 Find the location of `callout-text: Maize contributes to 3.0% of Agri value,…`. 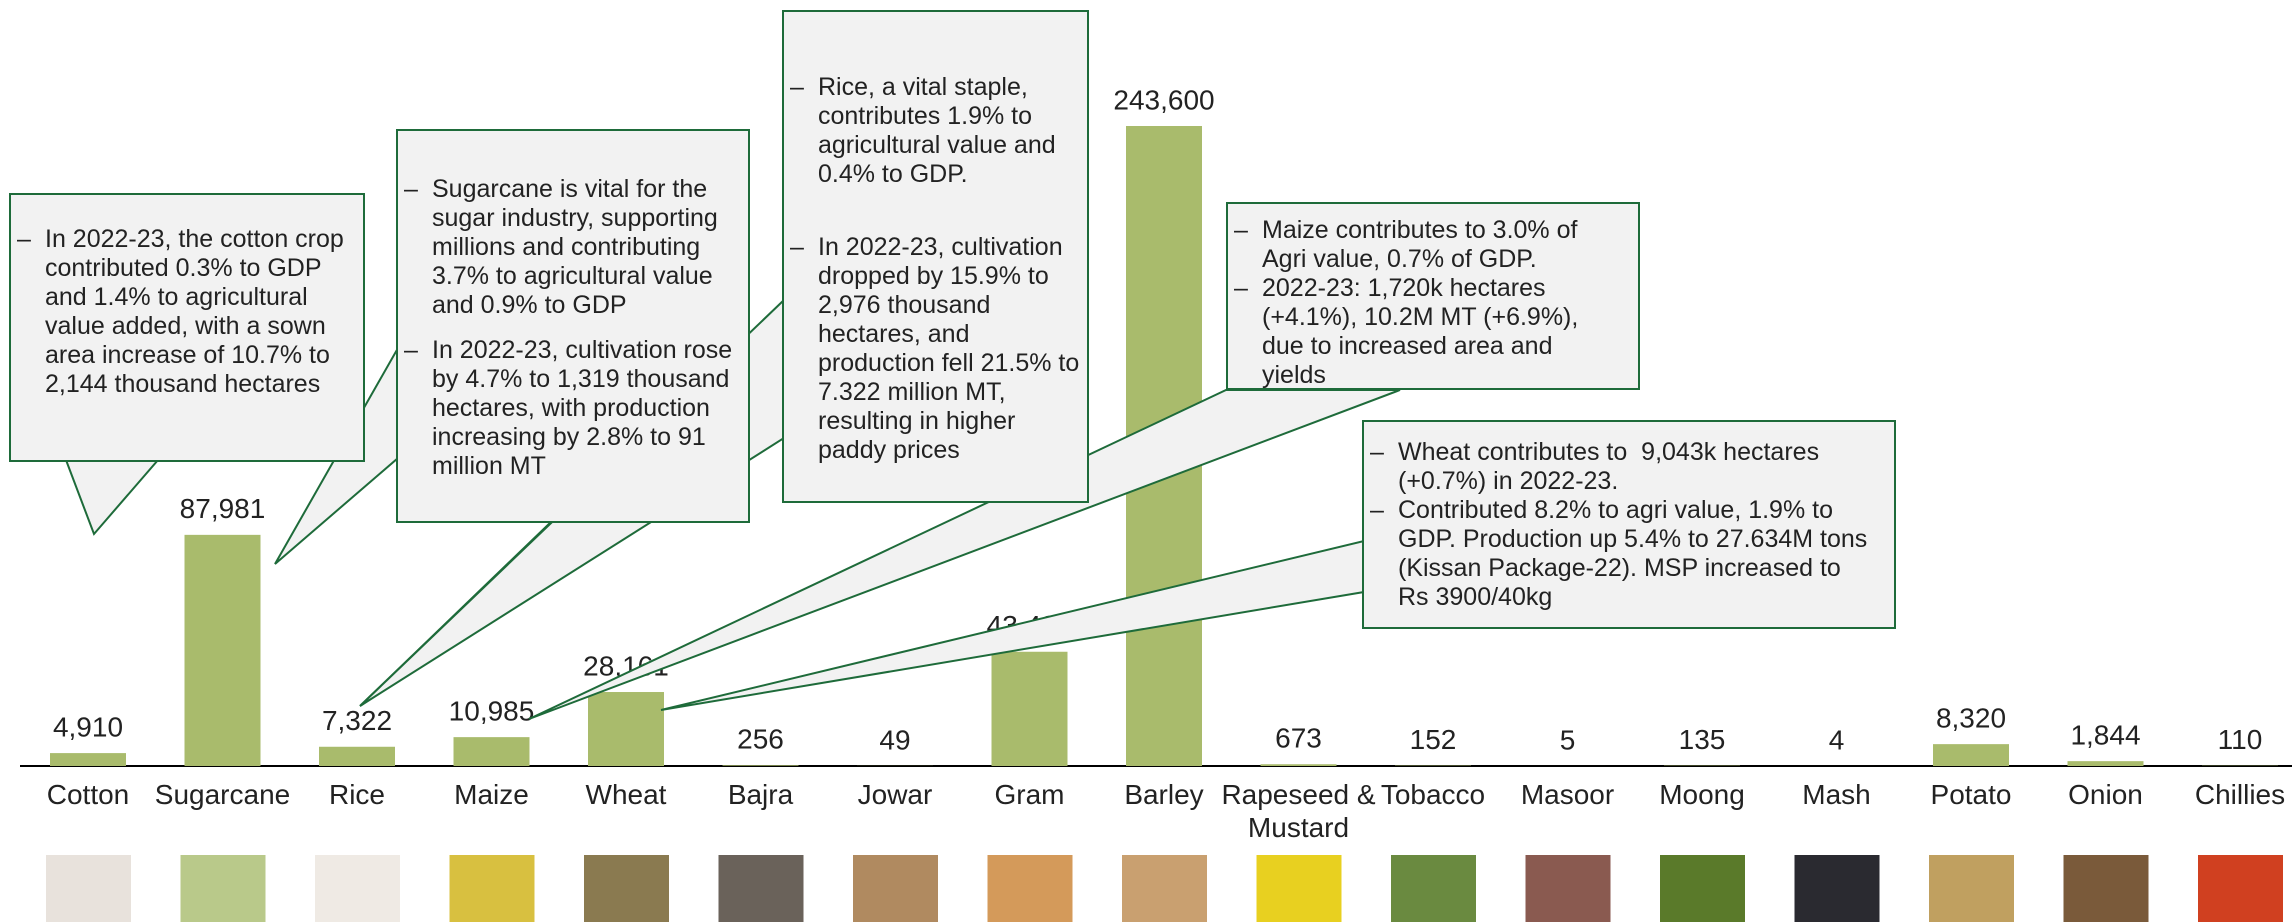

callout-text: Maize contributes to 3.0% of Agri value,… is located at coordinates (1423, 245).